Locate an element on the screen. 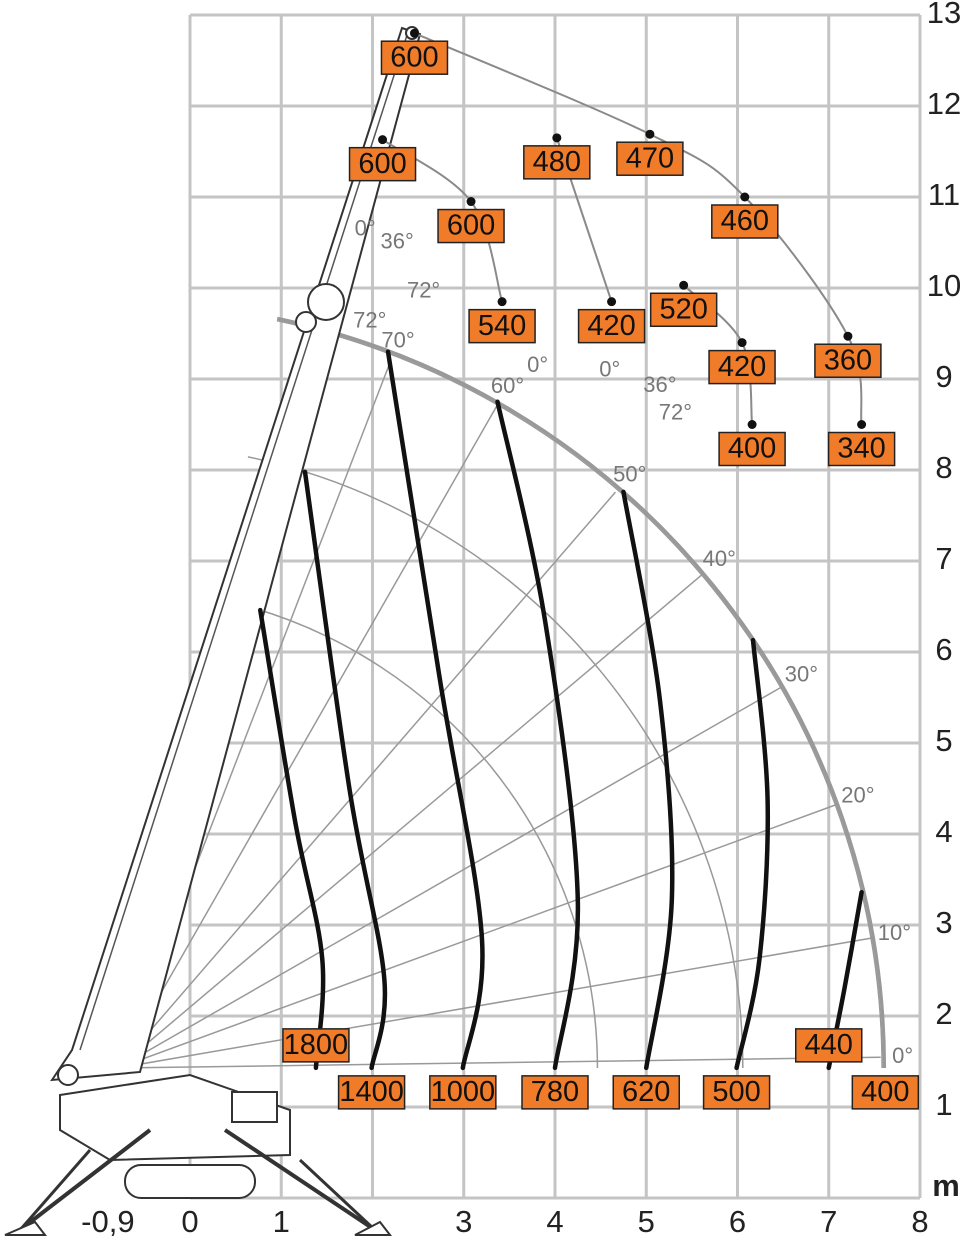  boom-angle-line is located at coordinates (499, 1062).